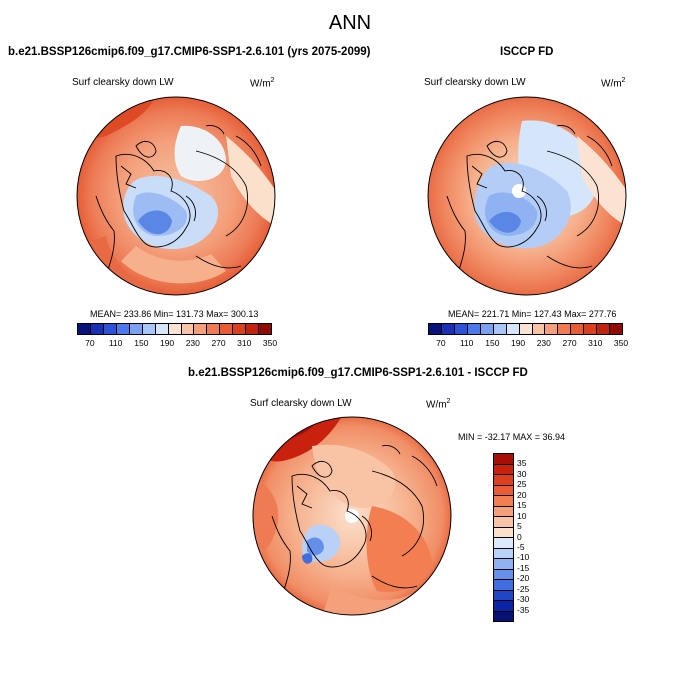 This screenshot has height=700, width=700. Describe the element at coordinates (301, 403) in the screenshot. I see `bottom-variable-label: Surf clearsky down LW` at that location.